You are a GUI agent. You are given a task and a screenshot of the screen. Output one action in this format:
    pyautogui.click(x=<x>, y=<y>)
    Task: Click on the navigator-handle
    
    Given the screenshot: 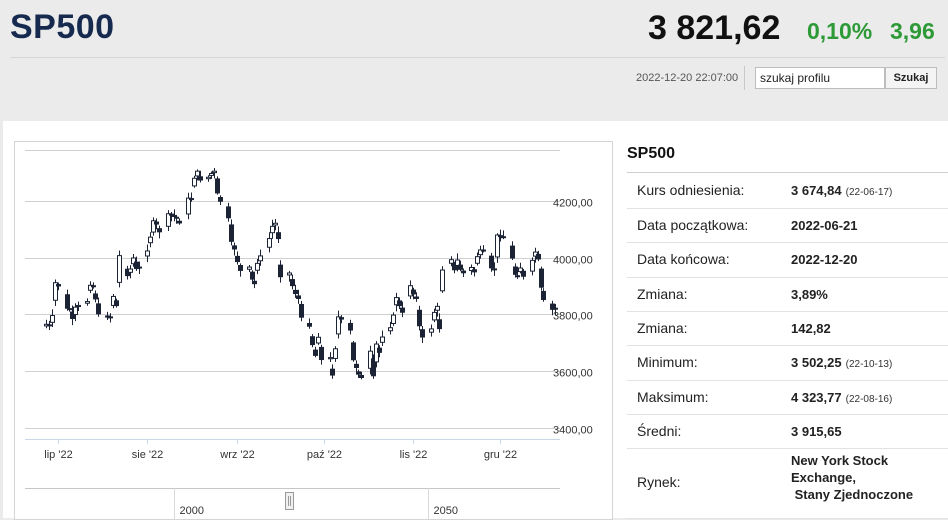 What is the action you would take?
    pyautogui.click(x=289, y=501)
    